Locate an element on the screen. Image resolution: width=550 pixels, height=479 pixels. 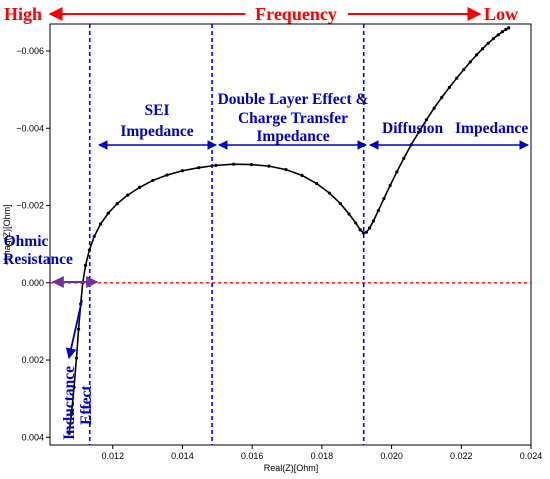
y-tick-label: 0.000 is located at coordinates (32, 283).